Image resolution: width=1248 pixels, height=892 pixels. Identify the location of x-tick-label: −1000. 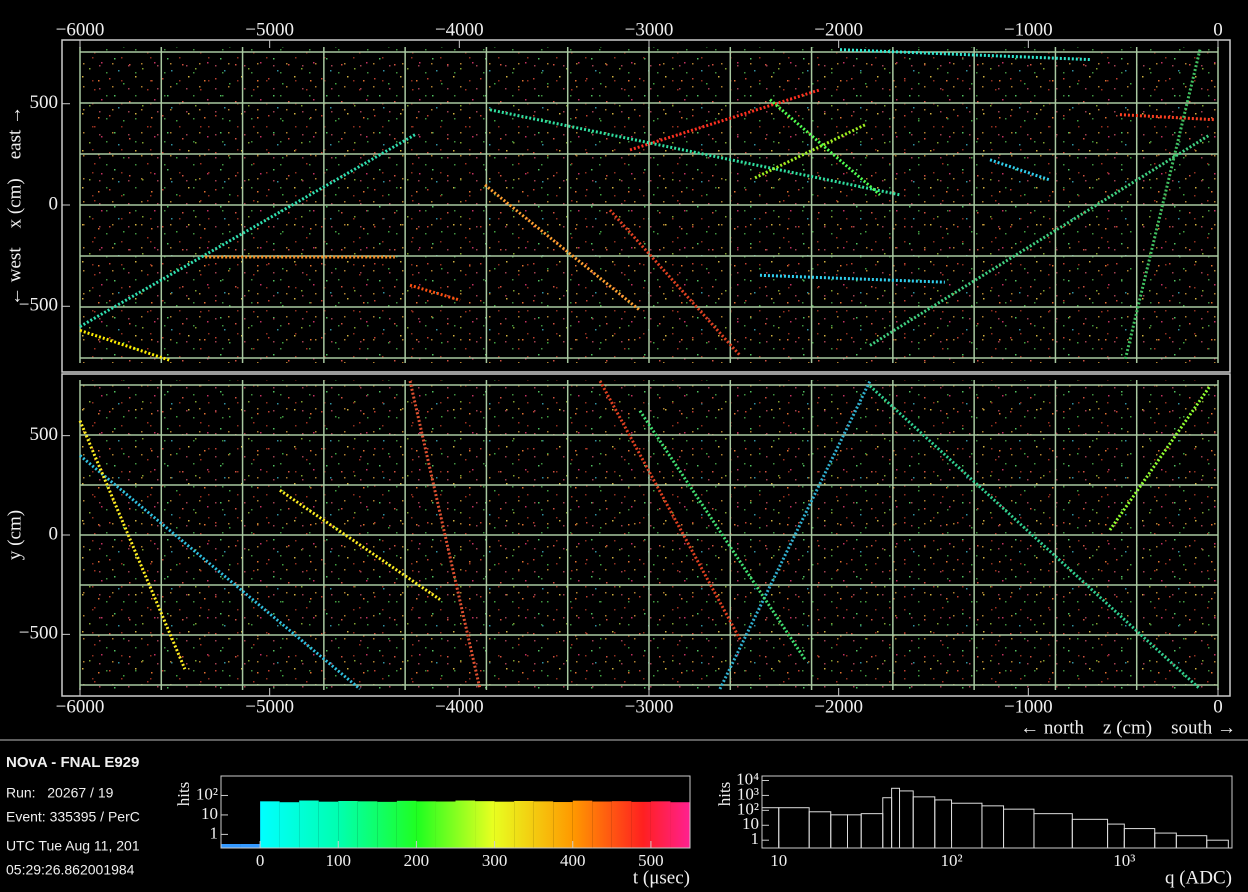
(1028, 706).